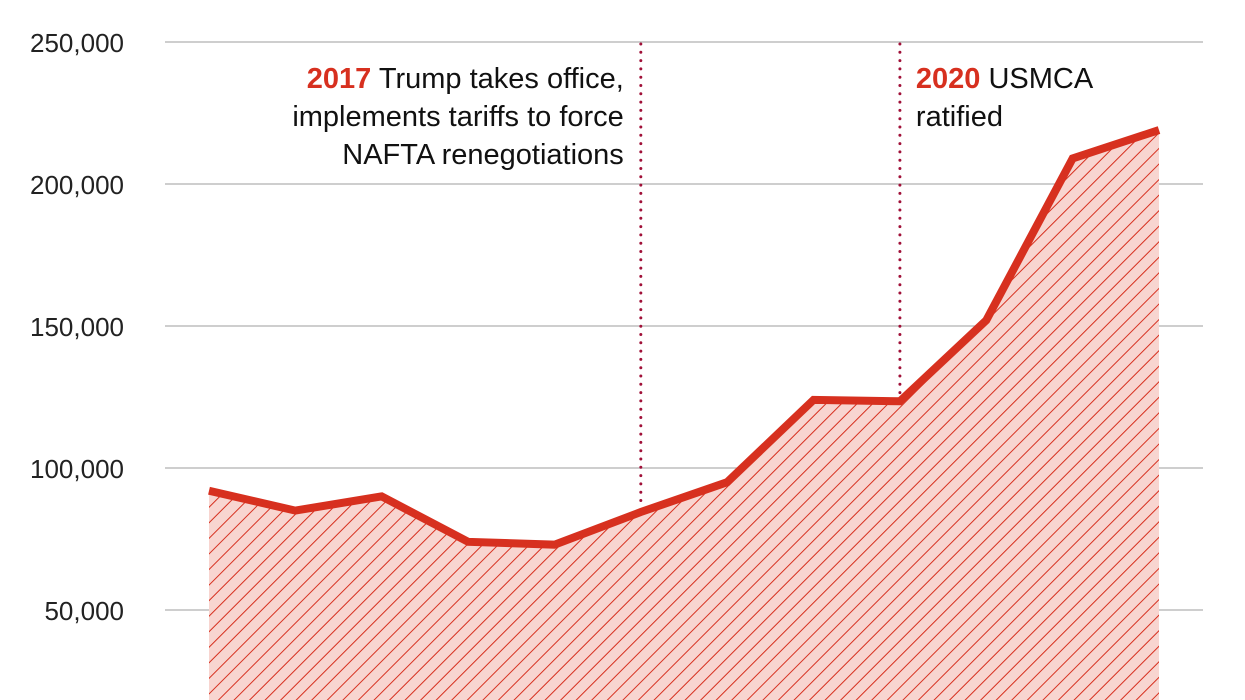 The height and width of the screenshot is (700, 1245). I want to click on annotation-text: ratified, so click(959, 117).